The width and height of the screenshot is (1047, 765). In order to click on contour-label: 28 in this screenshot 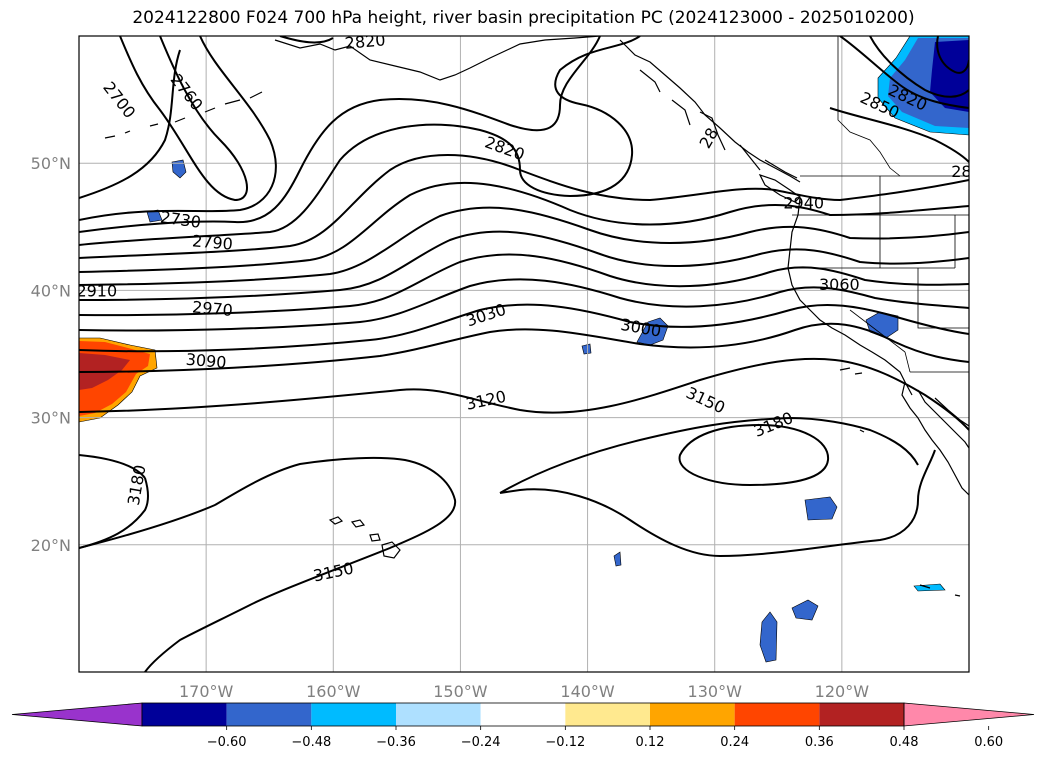, I will do `click(961, 171)`.